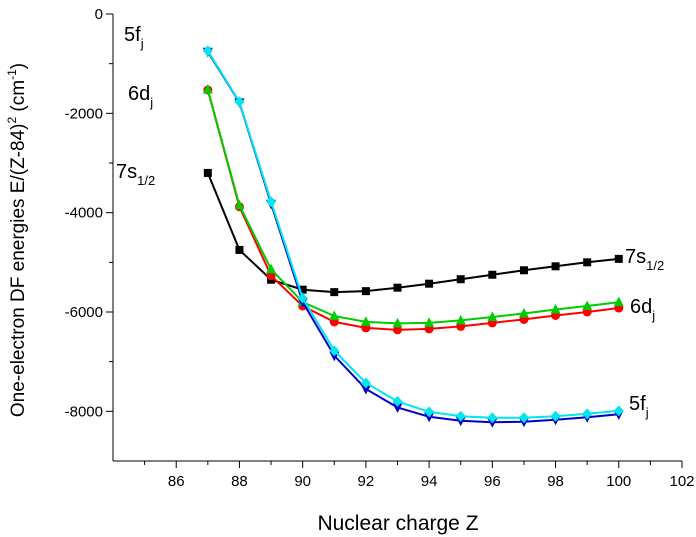 The height and width of the screenshot is (537, 696). Describe the element at coordinates (18, 271) in the screenshot. I see `y-axis-label-main: One-electron DF energies E/(Z-84)` at that location.